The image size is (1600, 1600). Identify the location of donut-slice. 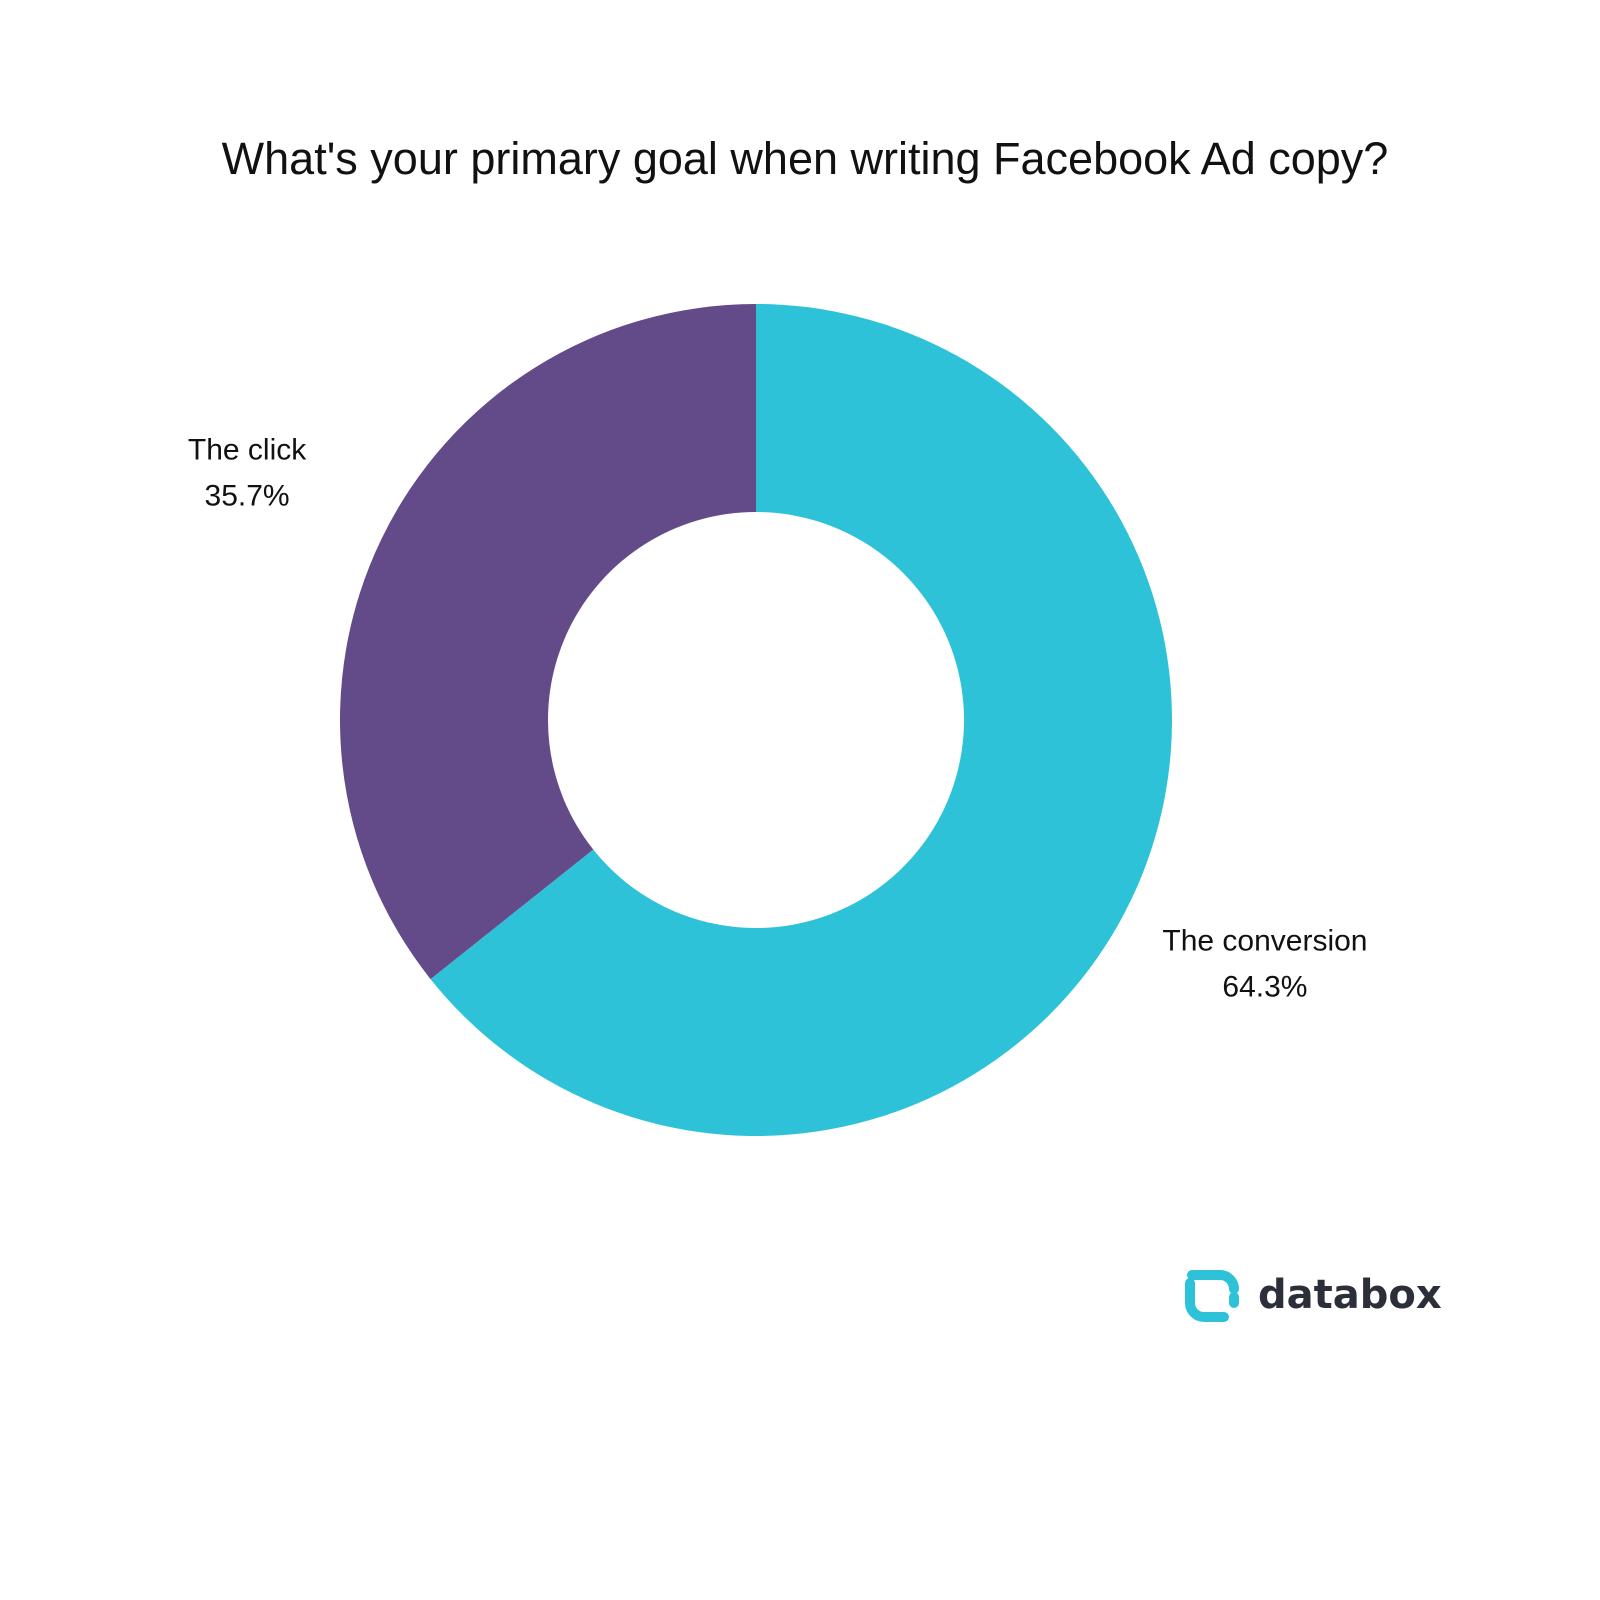
(548, 642).